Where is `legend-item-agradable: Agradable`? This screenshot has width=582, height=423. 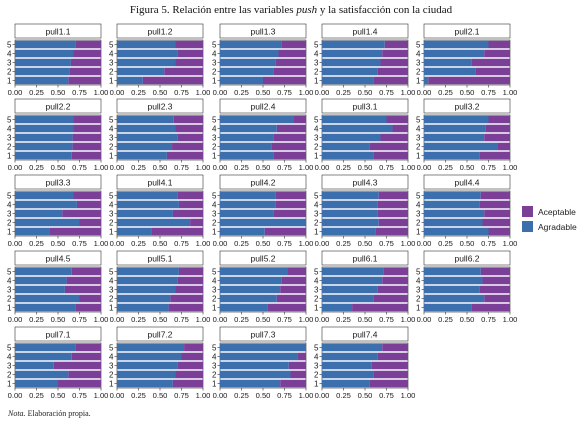
legend-item-agradable: Agradable is located at coordinates (549, 226).